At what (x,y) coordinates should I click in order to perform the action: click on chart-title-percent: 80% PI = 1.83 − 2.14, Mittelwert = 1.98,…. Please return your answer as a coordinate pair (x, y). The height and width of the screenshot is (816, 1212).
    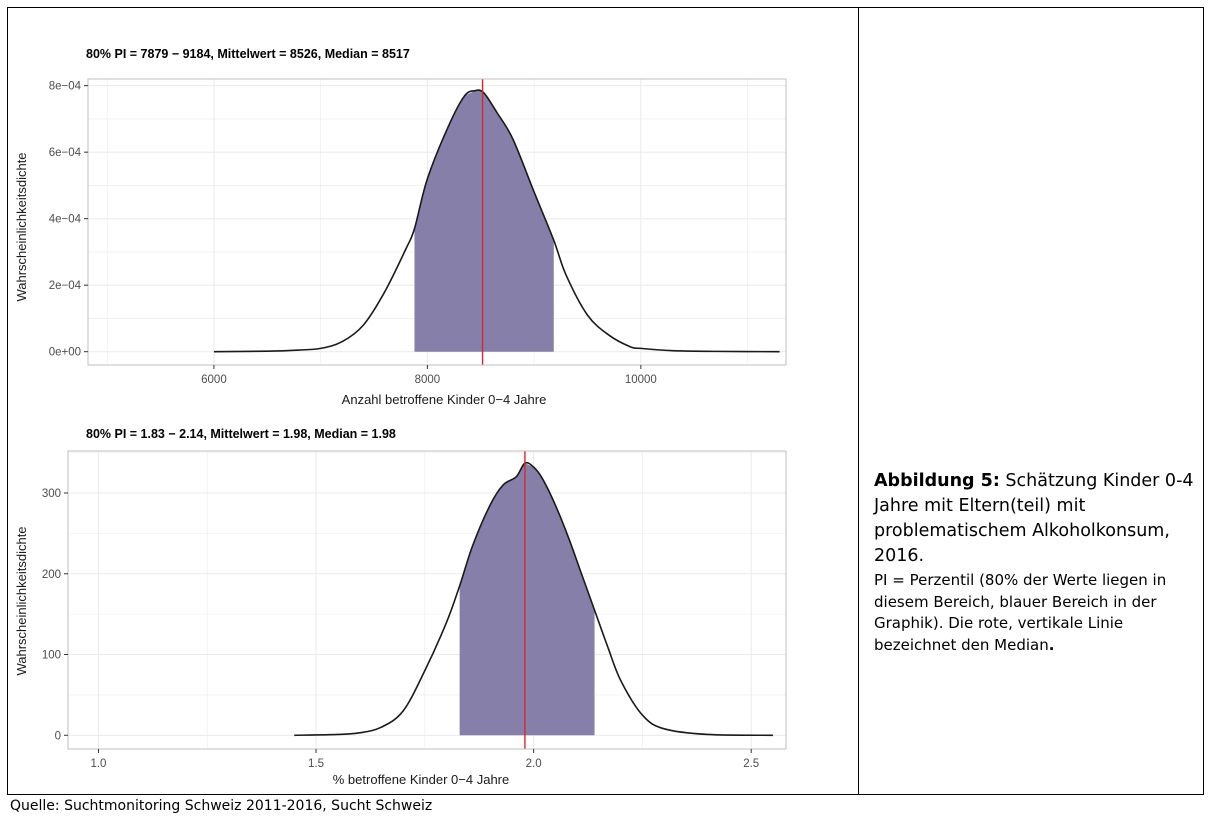
    Looking at the image, I should click on (241, 434).